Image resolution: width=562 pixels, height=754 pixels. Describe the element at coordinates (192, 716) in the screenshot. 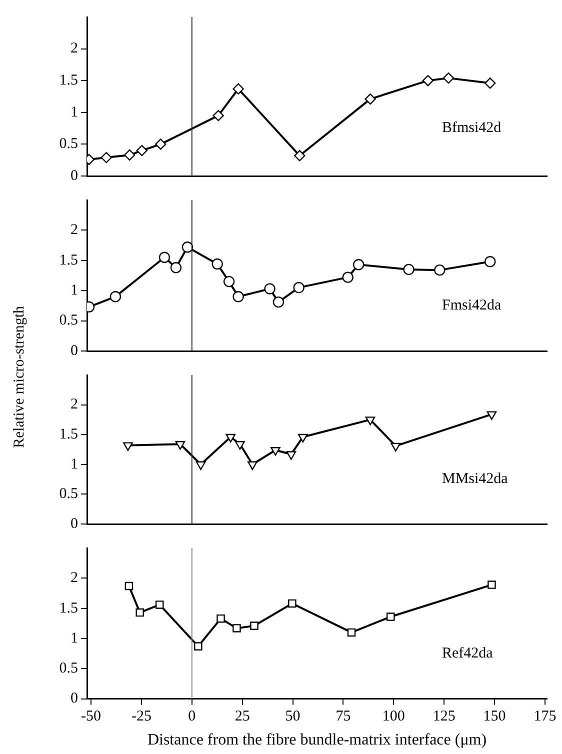

I see `x-tick-label: 0` at that location.